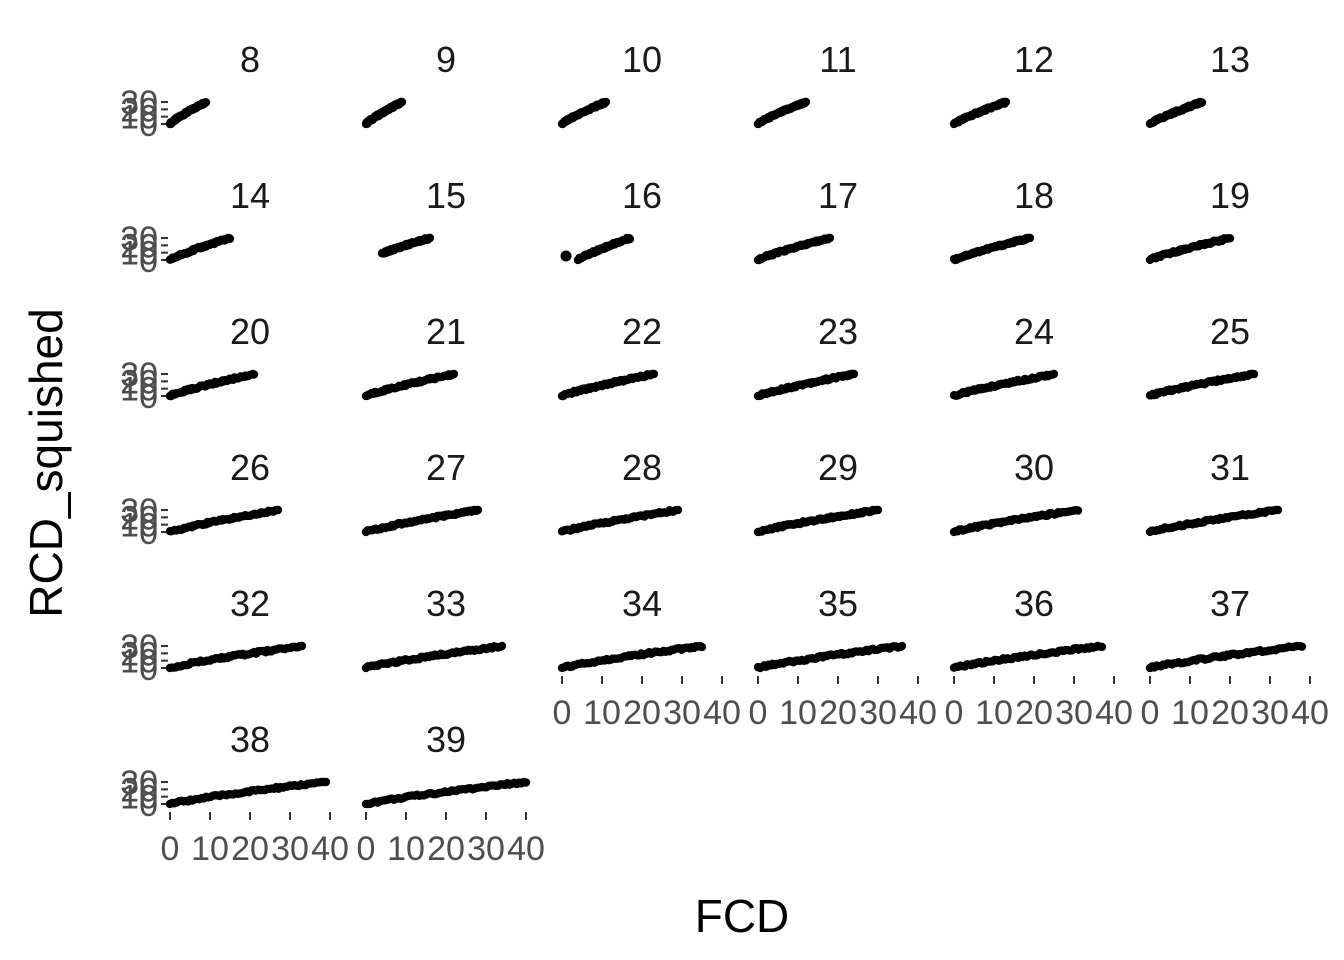 Image resolution: width=1344 pixels, height=960 pixels. Describe the element at coordinates (46, 462) in the screenshot. I see `y-axis-title: RCD_squished` at that location.